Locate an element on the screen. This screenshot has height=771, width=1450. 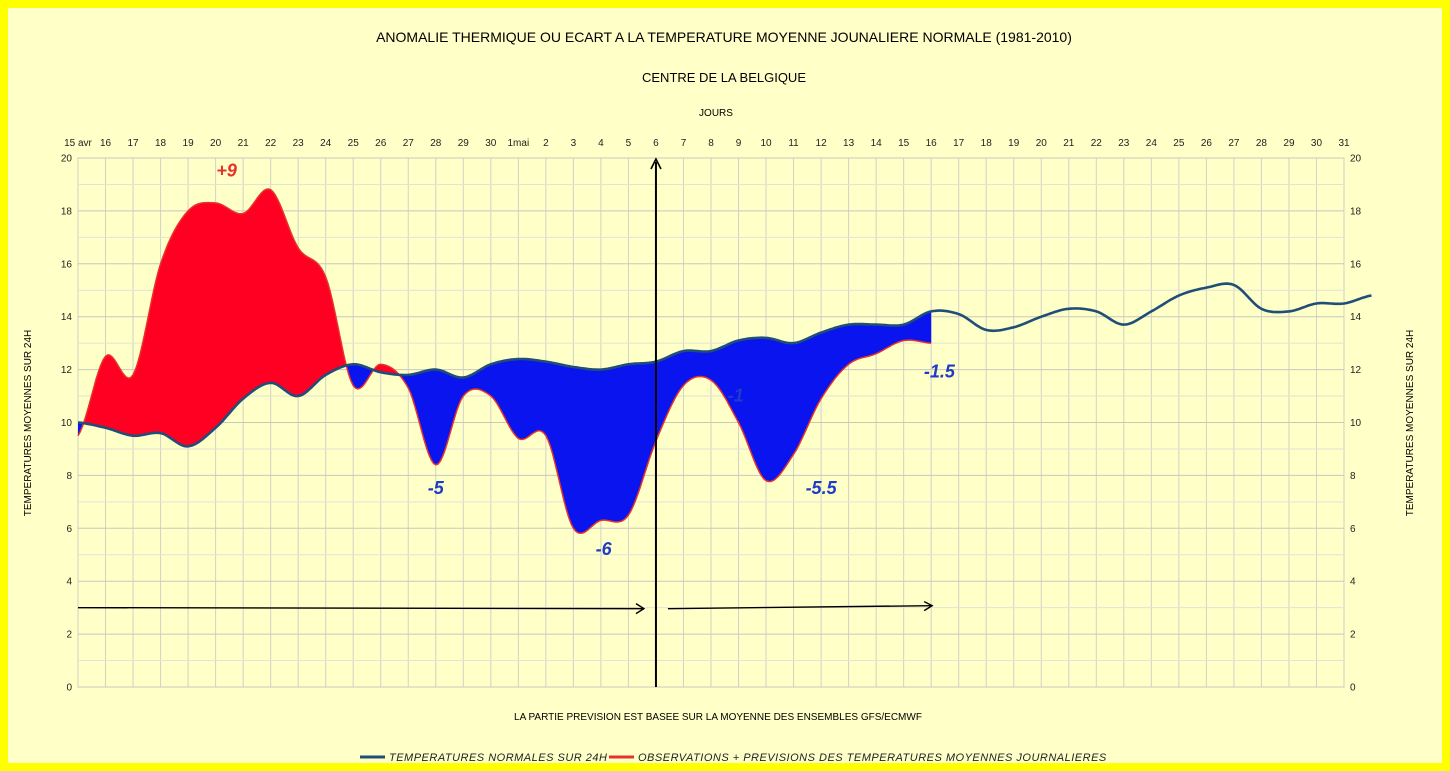
x-tick-label: 14 is located at coordinates (877, 143).